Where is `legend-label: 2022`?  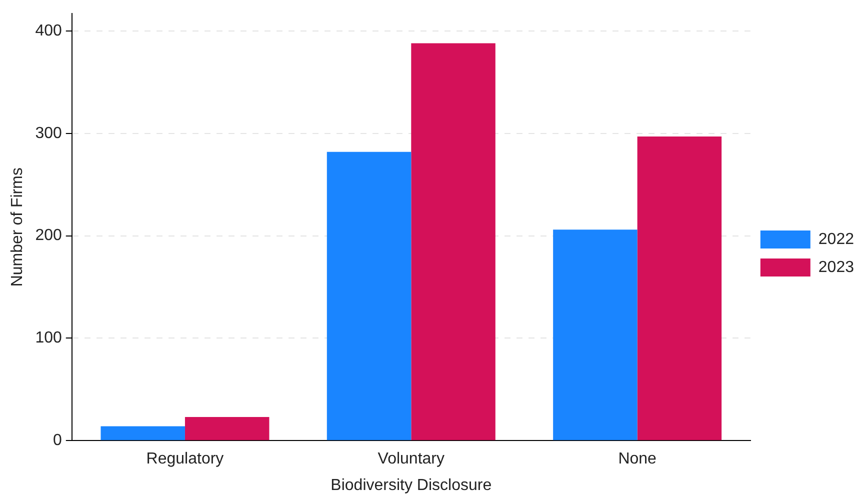 legend-label: 2022 is located at coordinates (836, 239).